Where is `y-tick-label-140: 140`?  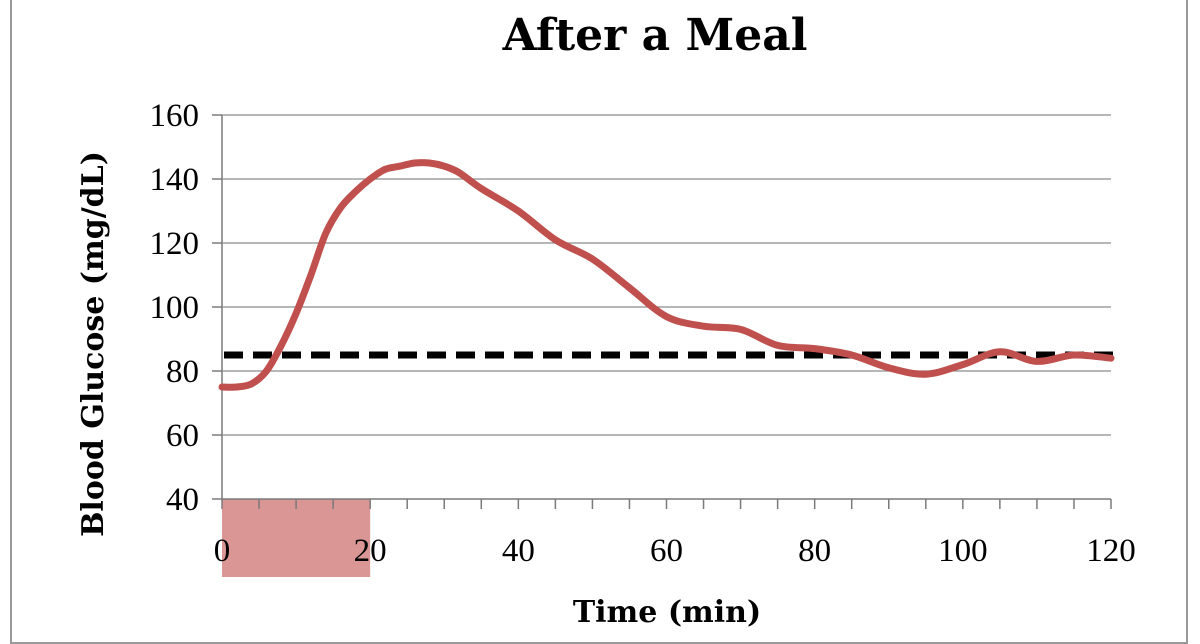 y-tick-label-140: 140 is located at coordinates (175, 180).